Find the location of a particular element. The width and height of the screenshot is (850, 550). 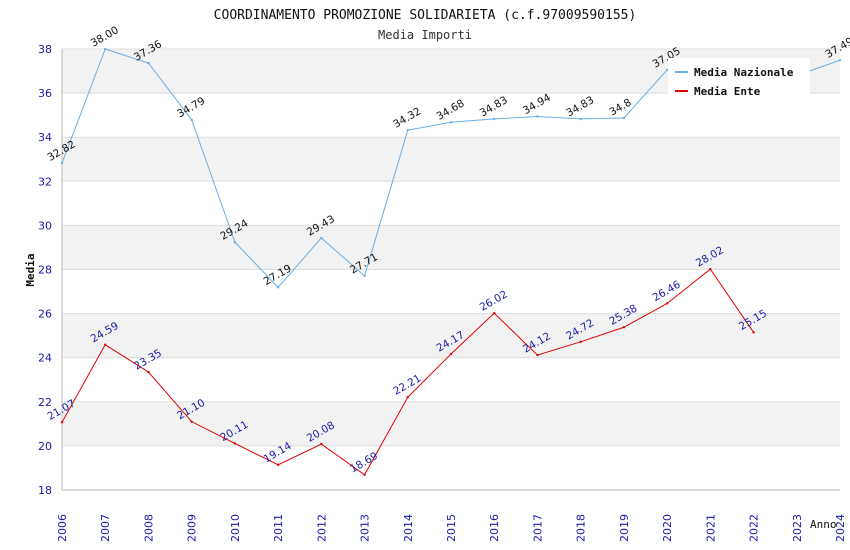

x-tick-label: 2014 is located at coordinates (408, 528).